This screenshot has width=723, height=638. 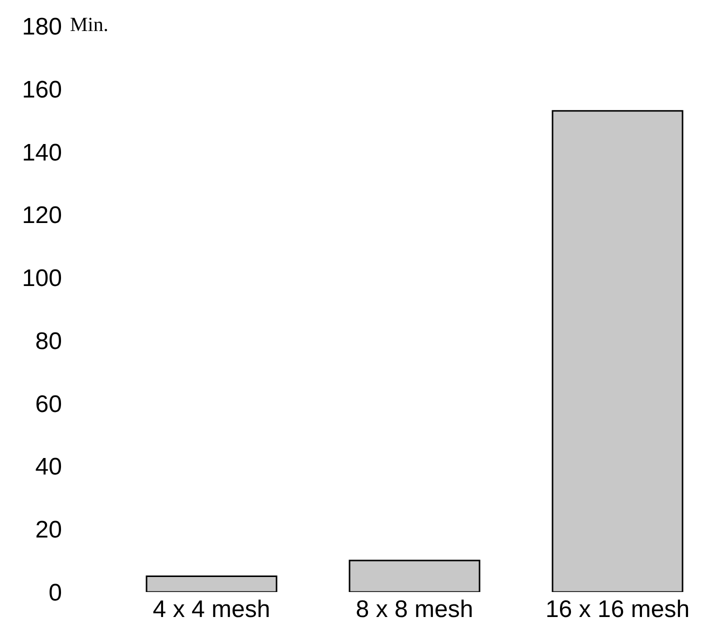 I want to click on y-tick-label: 40, so click(x=48, y=467).